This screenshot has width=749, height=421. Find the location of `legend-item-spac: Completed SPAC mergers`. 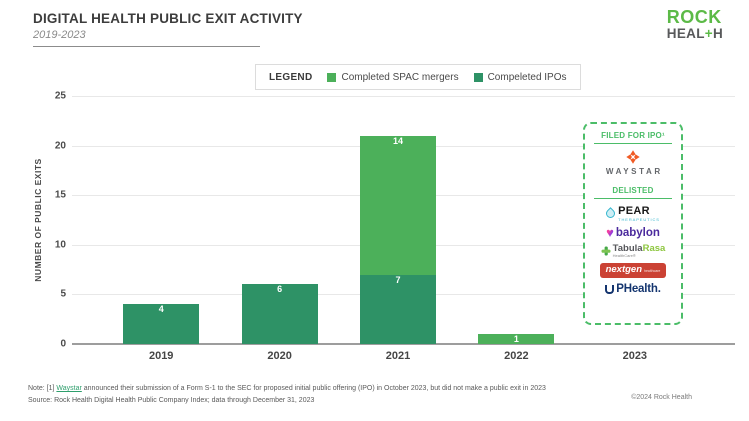

legend-item-spac: Completed SPAC mergers is located at coordinates (393, 77).